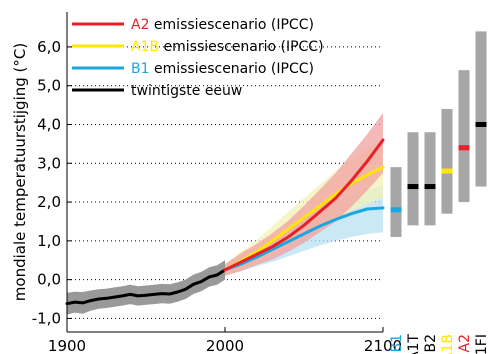 The image size is (490, 354). I want to click on legend-scenario-name: B1, so click(140, 69).